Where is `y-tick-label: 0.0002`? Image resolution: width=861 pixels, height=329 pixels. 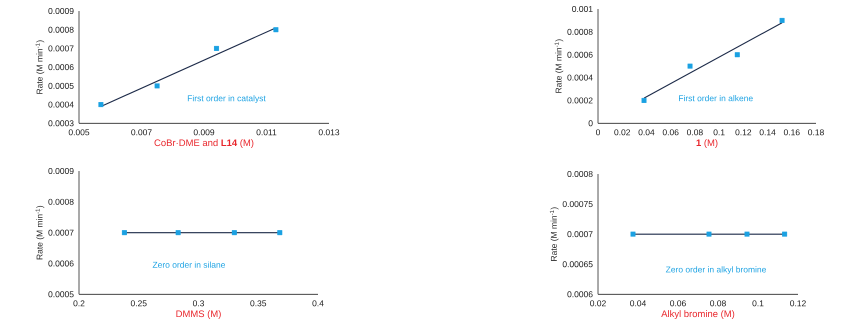
y-tick-label: 0.0002 is located at coordinates (580, 100).